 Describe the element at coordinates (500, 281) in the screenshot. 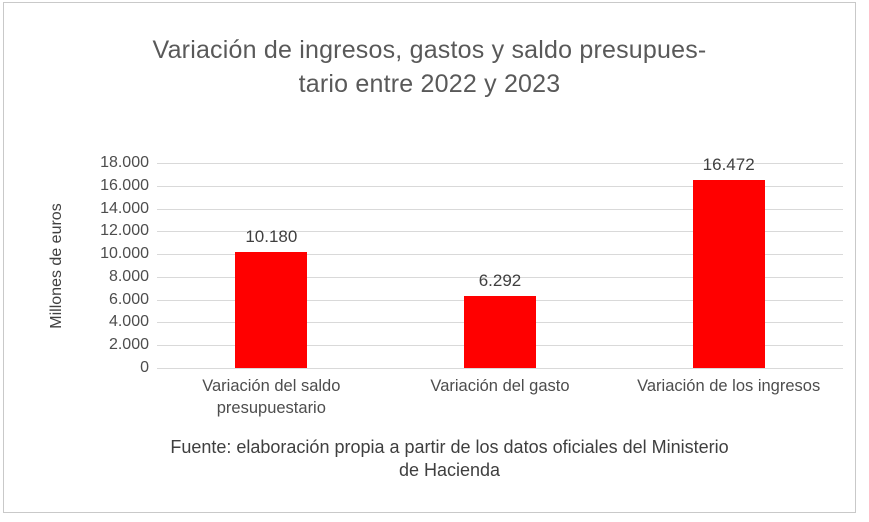

I see `bar-value-label: 6.292` at that location.